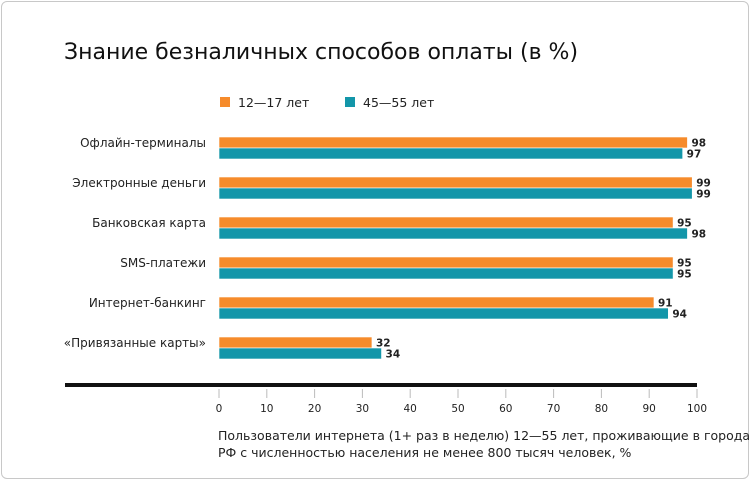  What do you see at coordinates (694, 155) in the screenshot?
I see `data-label: 97` at bounding box center [694, 155].